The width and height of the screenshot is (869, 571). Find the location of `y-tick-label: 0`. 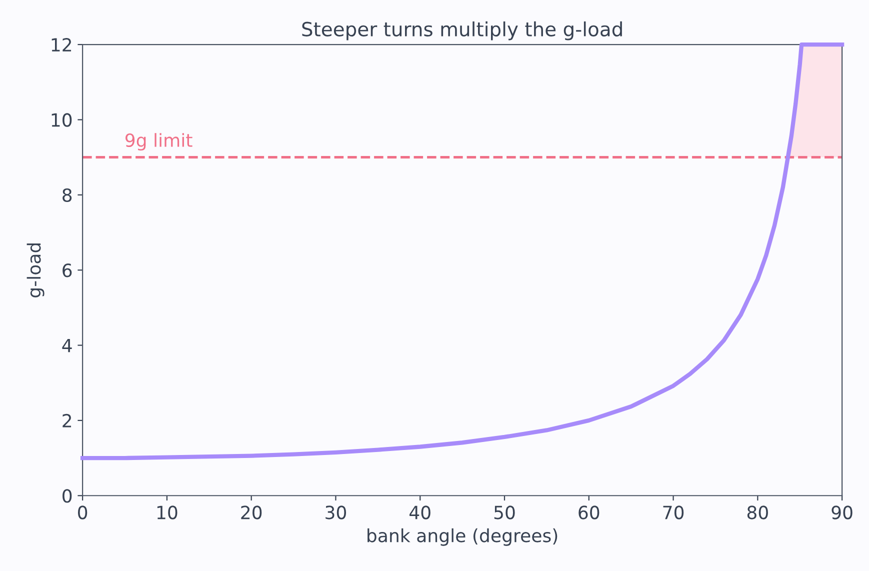

y-tick-label: 0 is located at coordinates (67, 496).